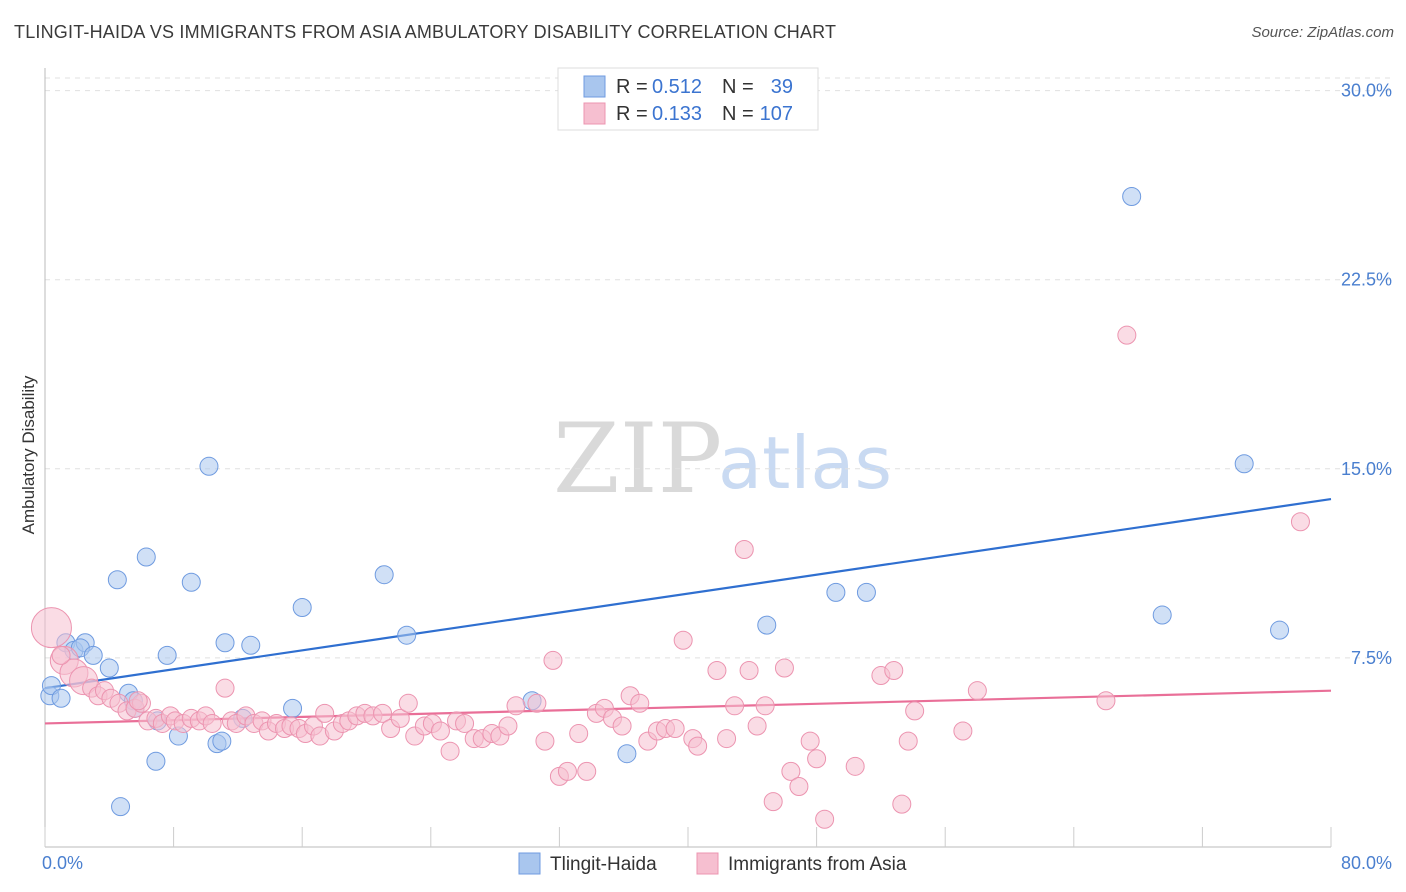 The width and height of the screenshot is (1406, 892). What do you see at coordinates (776, 114) in the screenshot?
I see `legend-n-value-2: 107` at bounding box center [776, 114].